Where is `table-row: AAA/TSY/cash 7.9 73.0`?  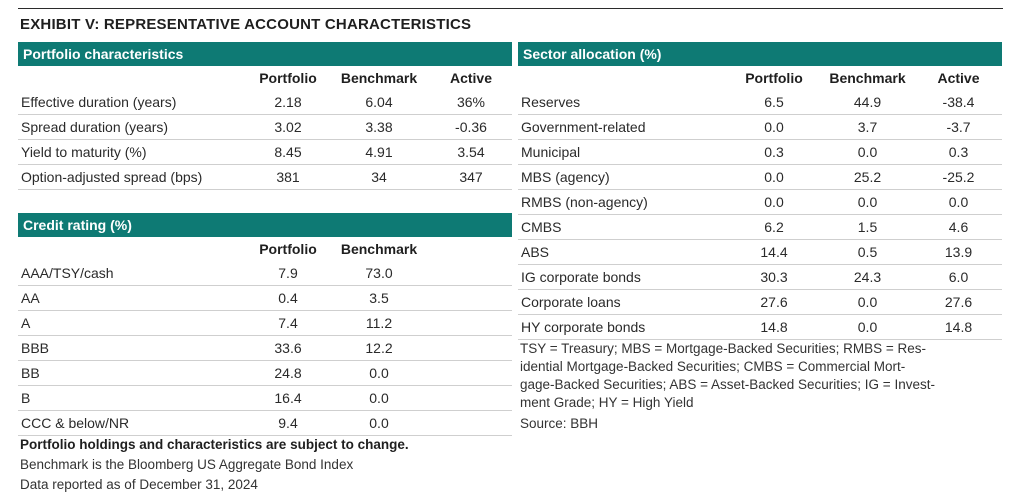 table-row: AAA/TSY/cash 7.9 73.0 is located at coordinates (265, 273).